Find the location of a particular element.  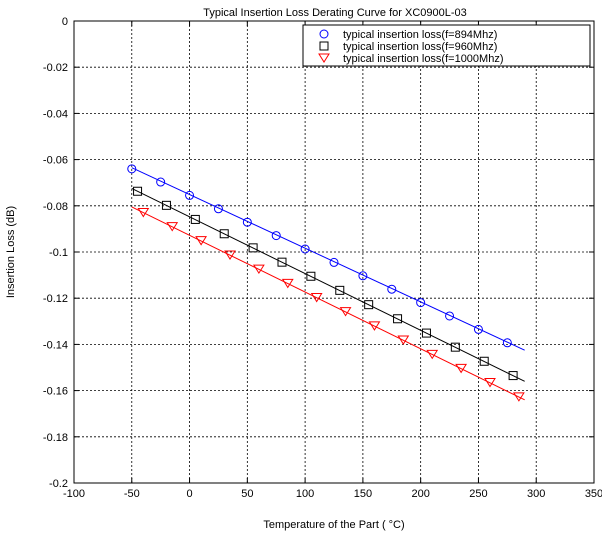

legend-label: typical insertion loss(f=960Mhz) is located at coordinates (420, 47).